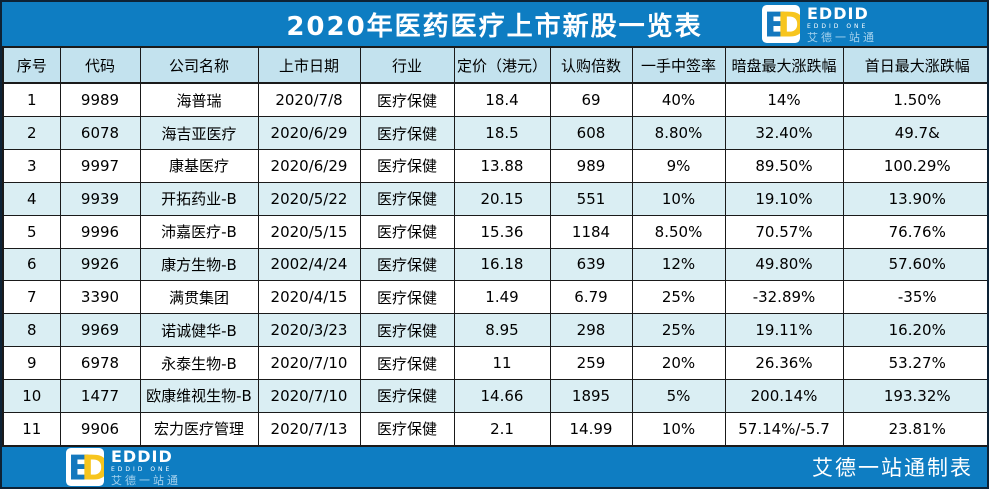  What do you see at coordinates (502, 264) in the screenshot?
I see `table-cell: 16.18` at bounding box center [502, 264].